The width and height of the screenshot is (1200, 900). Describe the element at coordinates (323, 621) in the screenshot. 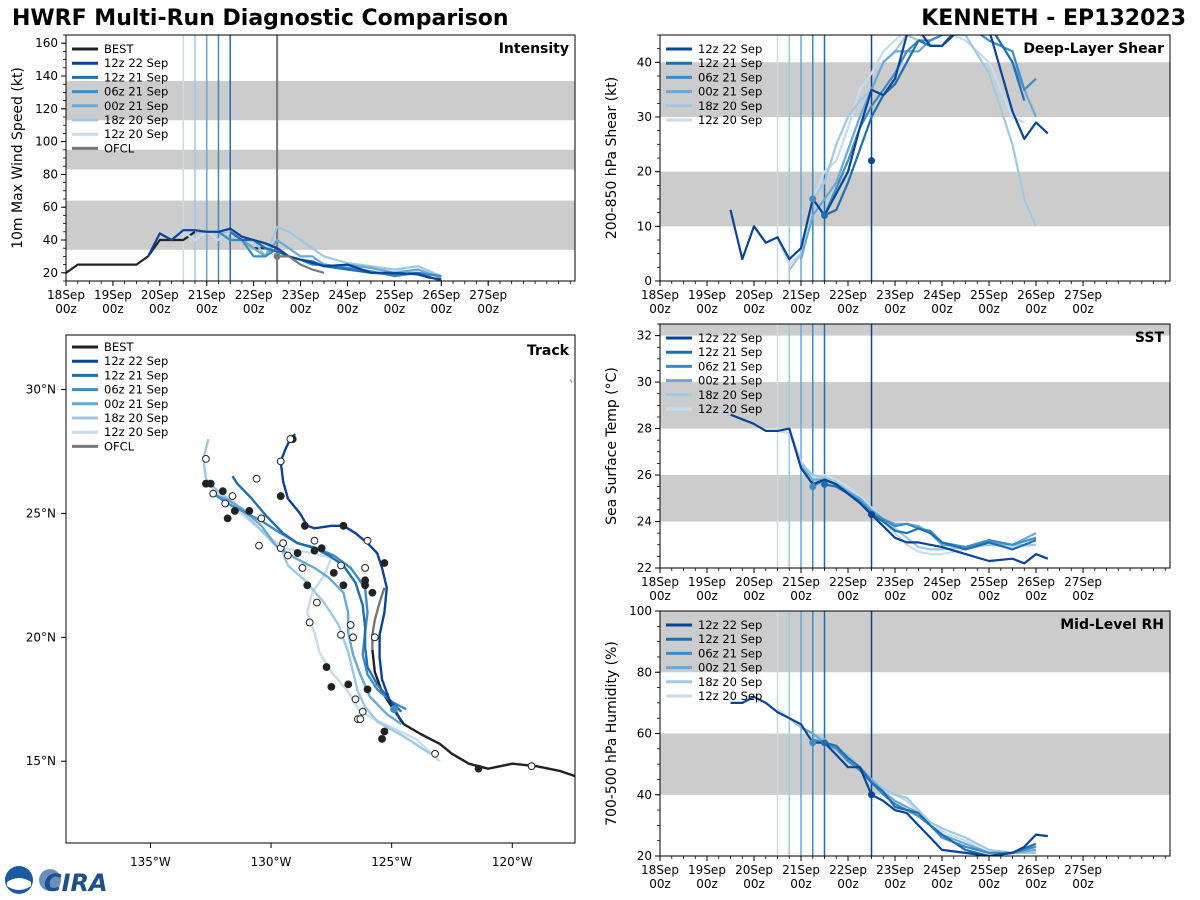

I see `track-line-12z-20-sep` at that location.